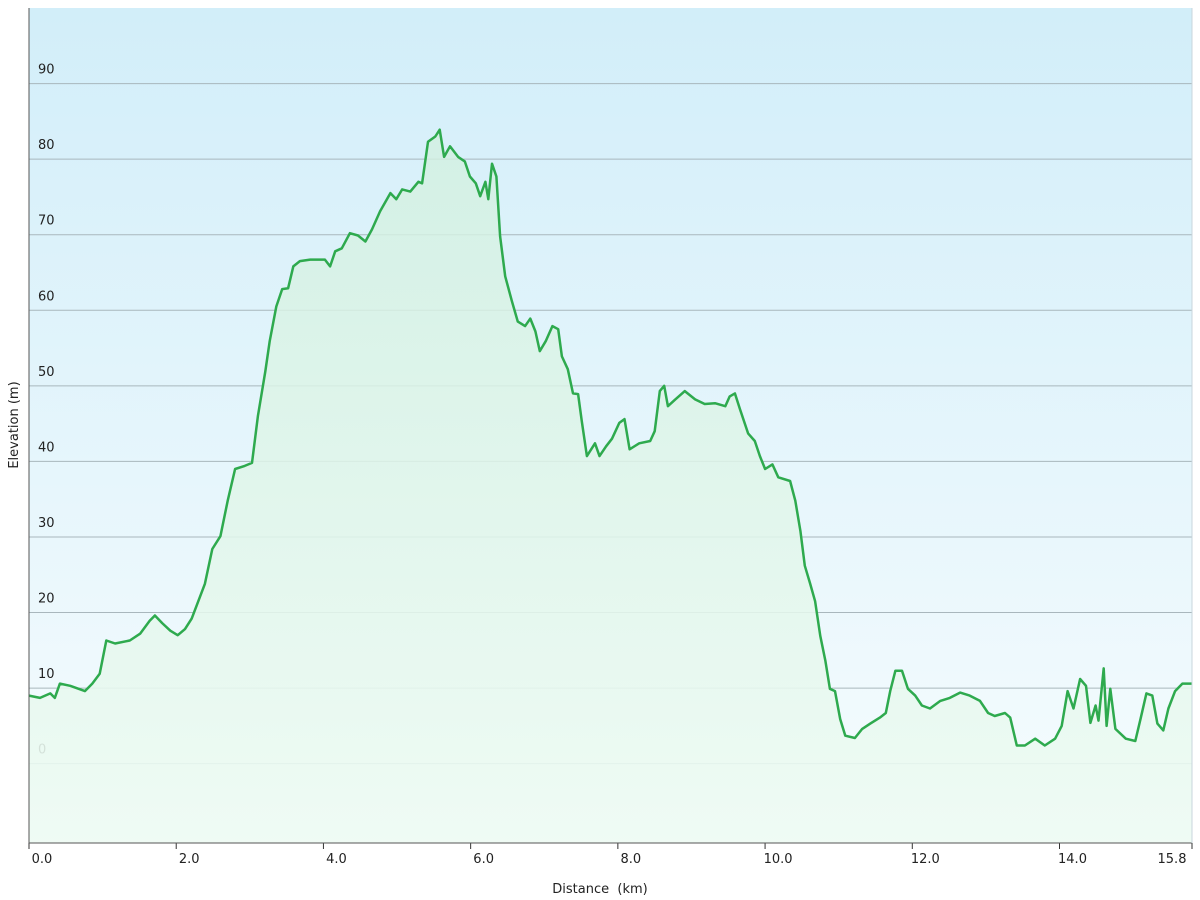 Image resolution: width=1200 pixels, height=900 pixels. I want to click on y-tick-label: 60, so click(46, 296).